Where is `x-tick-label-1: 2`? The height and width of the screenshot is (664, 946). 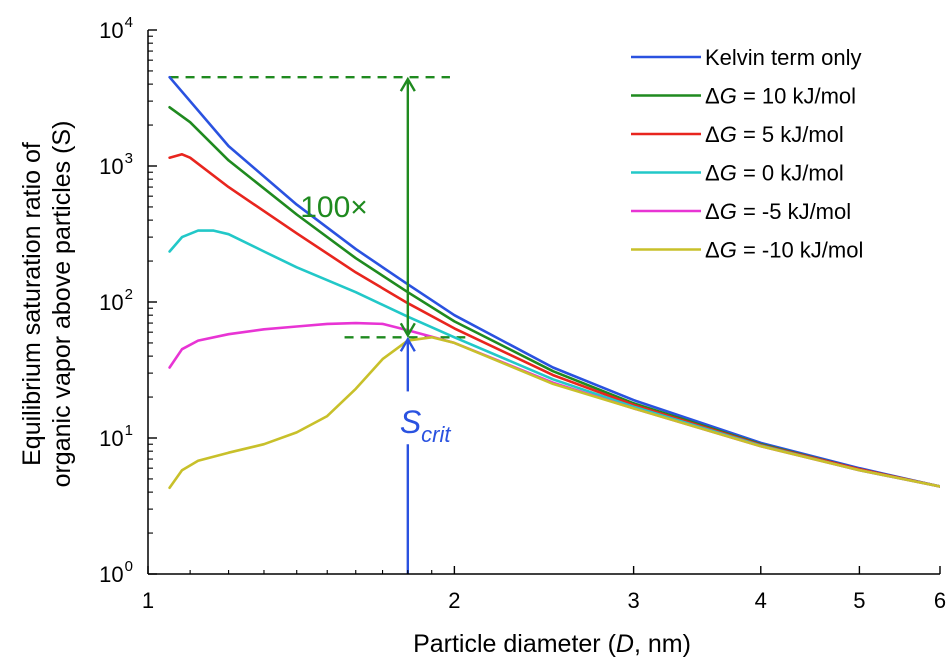
x-tick-label-1: 2 is located at coordinates (454, 600).